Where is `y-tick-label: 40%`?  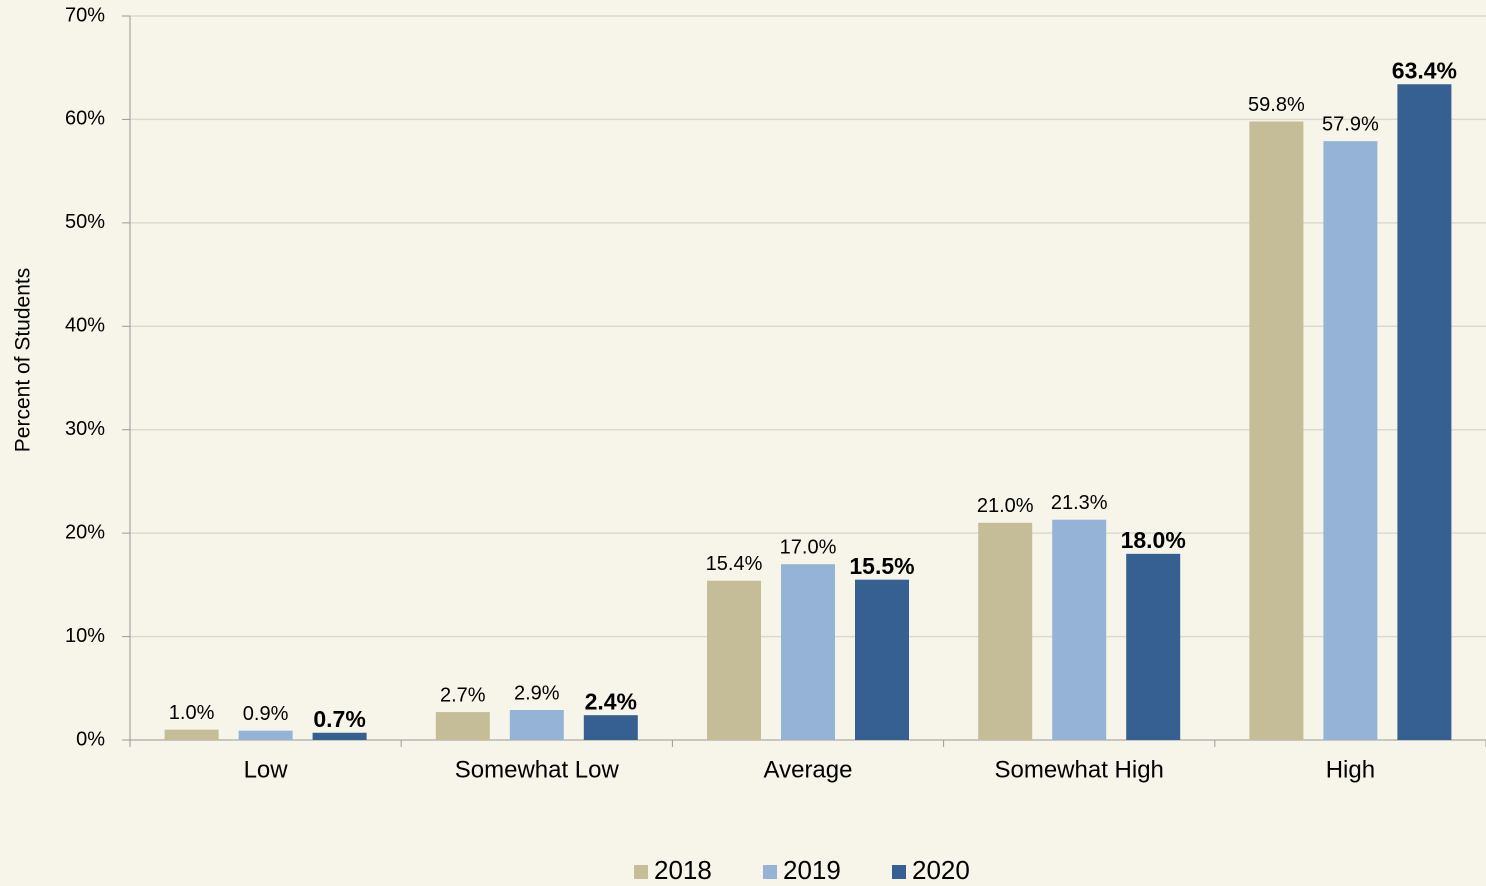 y-tick-label: 40% is located at coordinates (85, 326).